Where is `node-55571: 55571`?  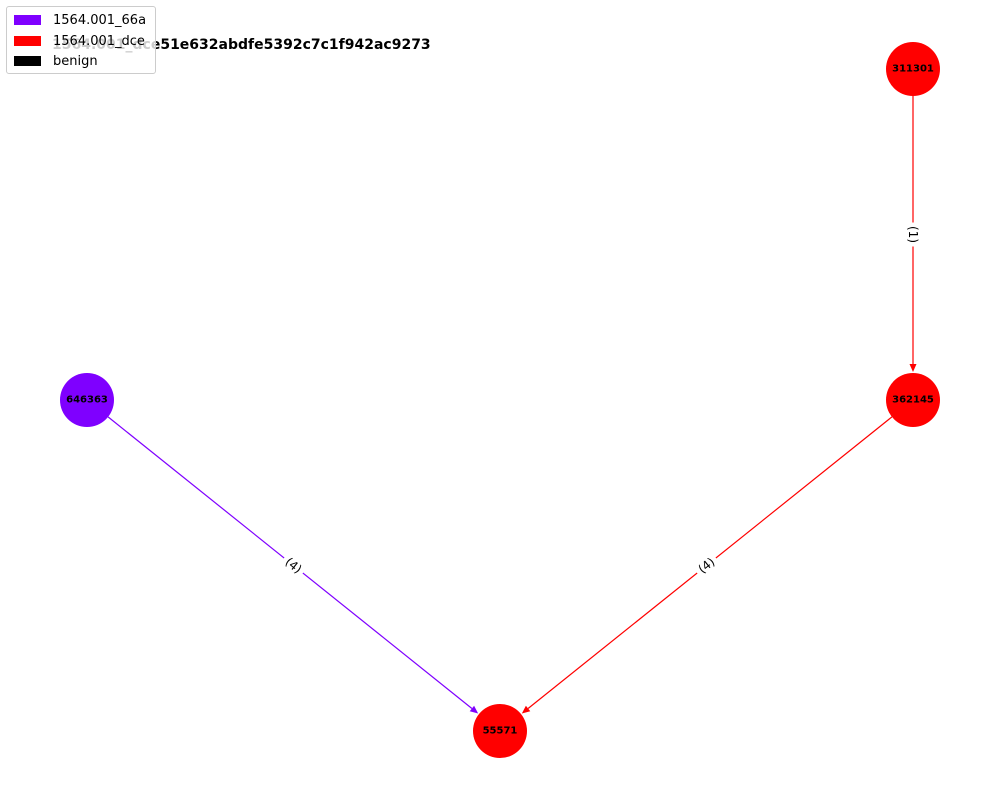 node-55571: 55571 is located at coordinates (500, 731).